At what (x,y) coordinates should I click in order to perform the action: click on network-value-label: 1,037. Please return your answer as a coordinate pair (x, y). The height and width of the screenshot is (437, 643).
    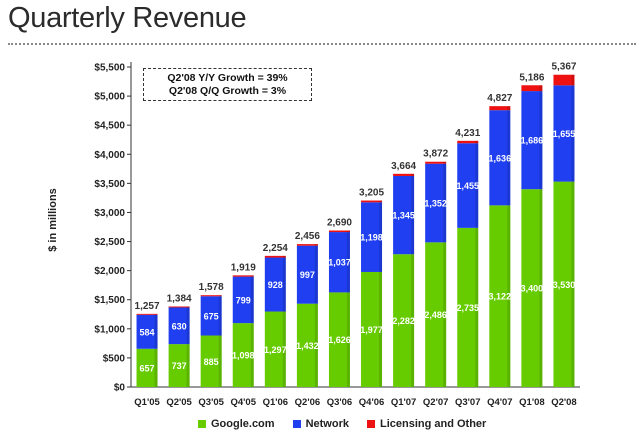
    Looking at the image, I should click on (339, 263).